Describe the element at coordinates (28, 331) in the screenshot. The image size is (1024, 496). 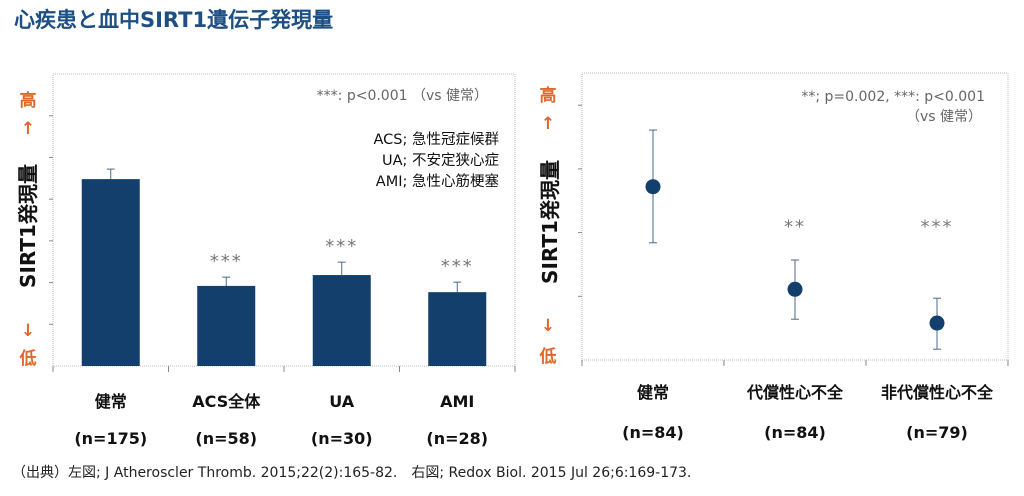
I see `left-y-down-arrow: ↓` at that location.